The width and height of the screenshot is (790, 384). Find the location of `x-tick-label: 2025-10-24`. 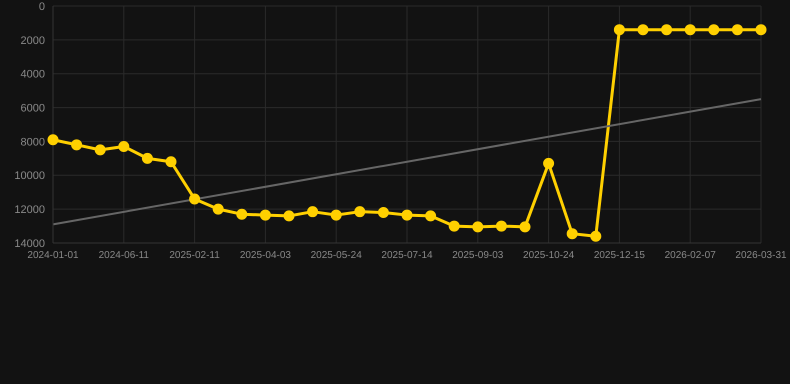

x-tick-label: 2025-10-24 is located at coordinates (549, 256).